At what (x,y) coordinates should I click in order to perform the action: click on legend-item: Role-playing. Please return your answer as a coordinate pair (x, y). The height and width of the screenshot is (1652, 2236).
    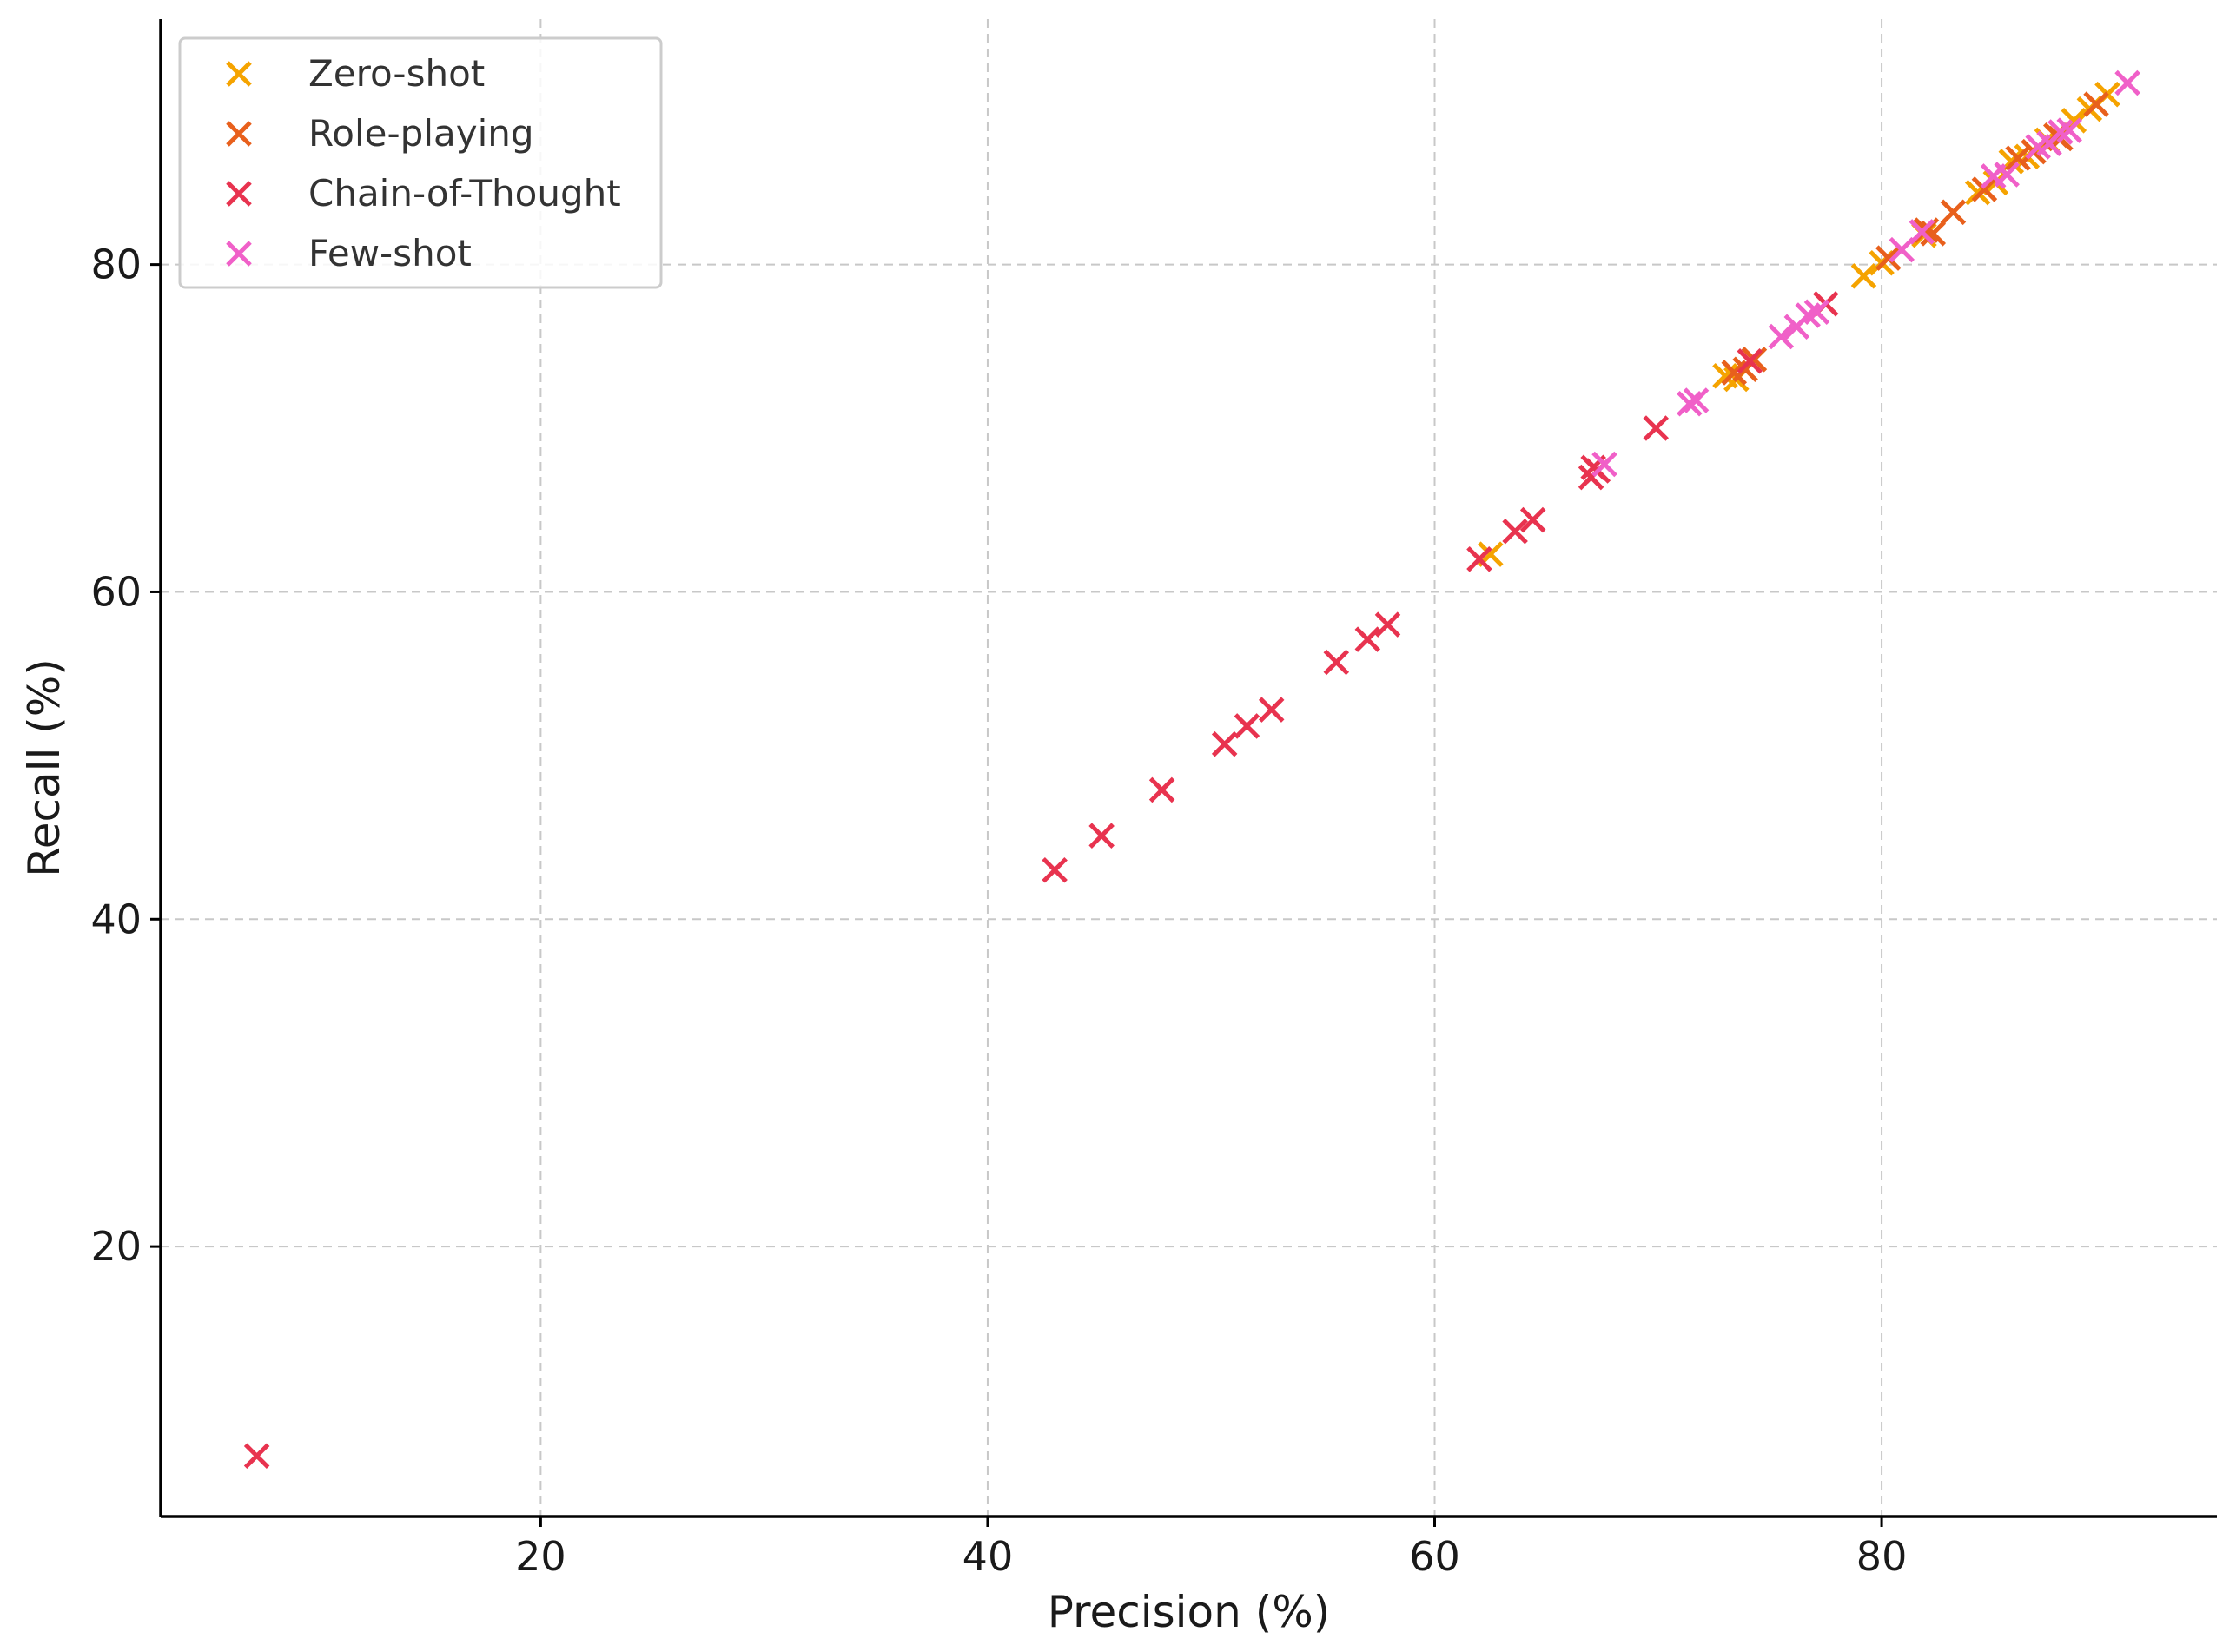
    Looking at the image, I should click on (380, 133).